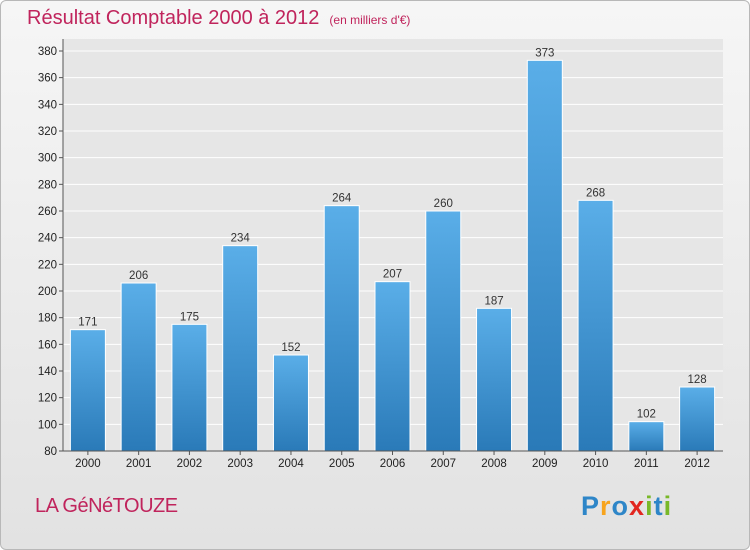 Image resolution: width=750 pixels, height=550 pixels. What do you see at coordinates (139, 464) in the screenshot?
I see `x-tick-label-2001: 2001` at bounding box center [139, 464].